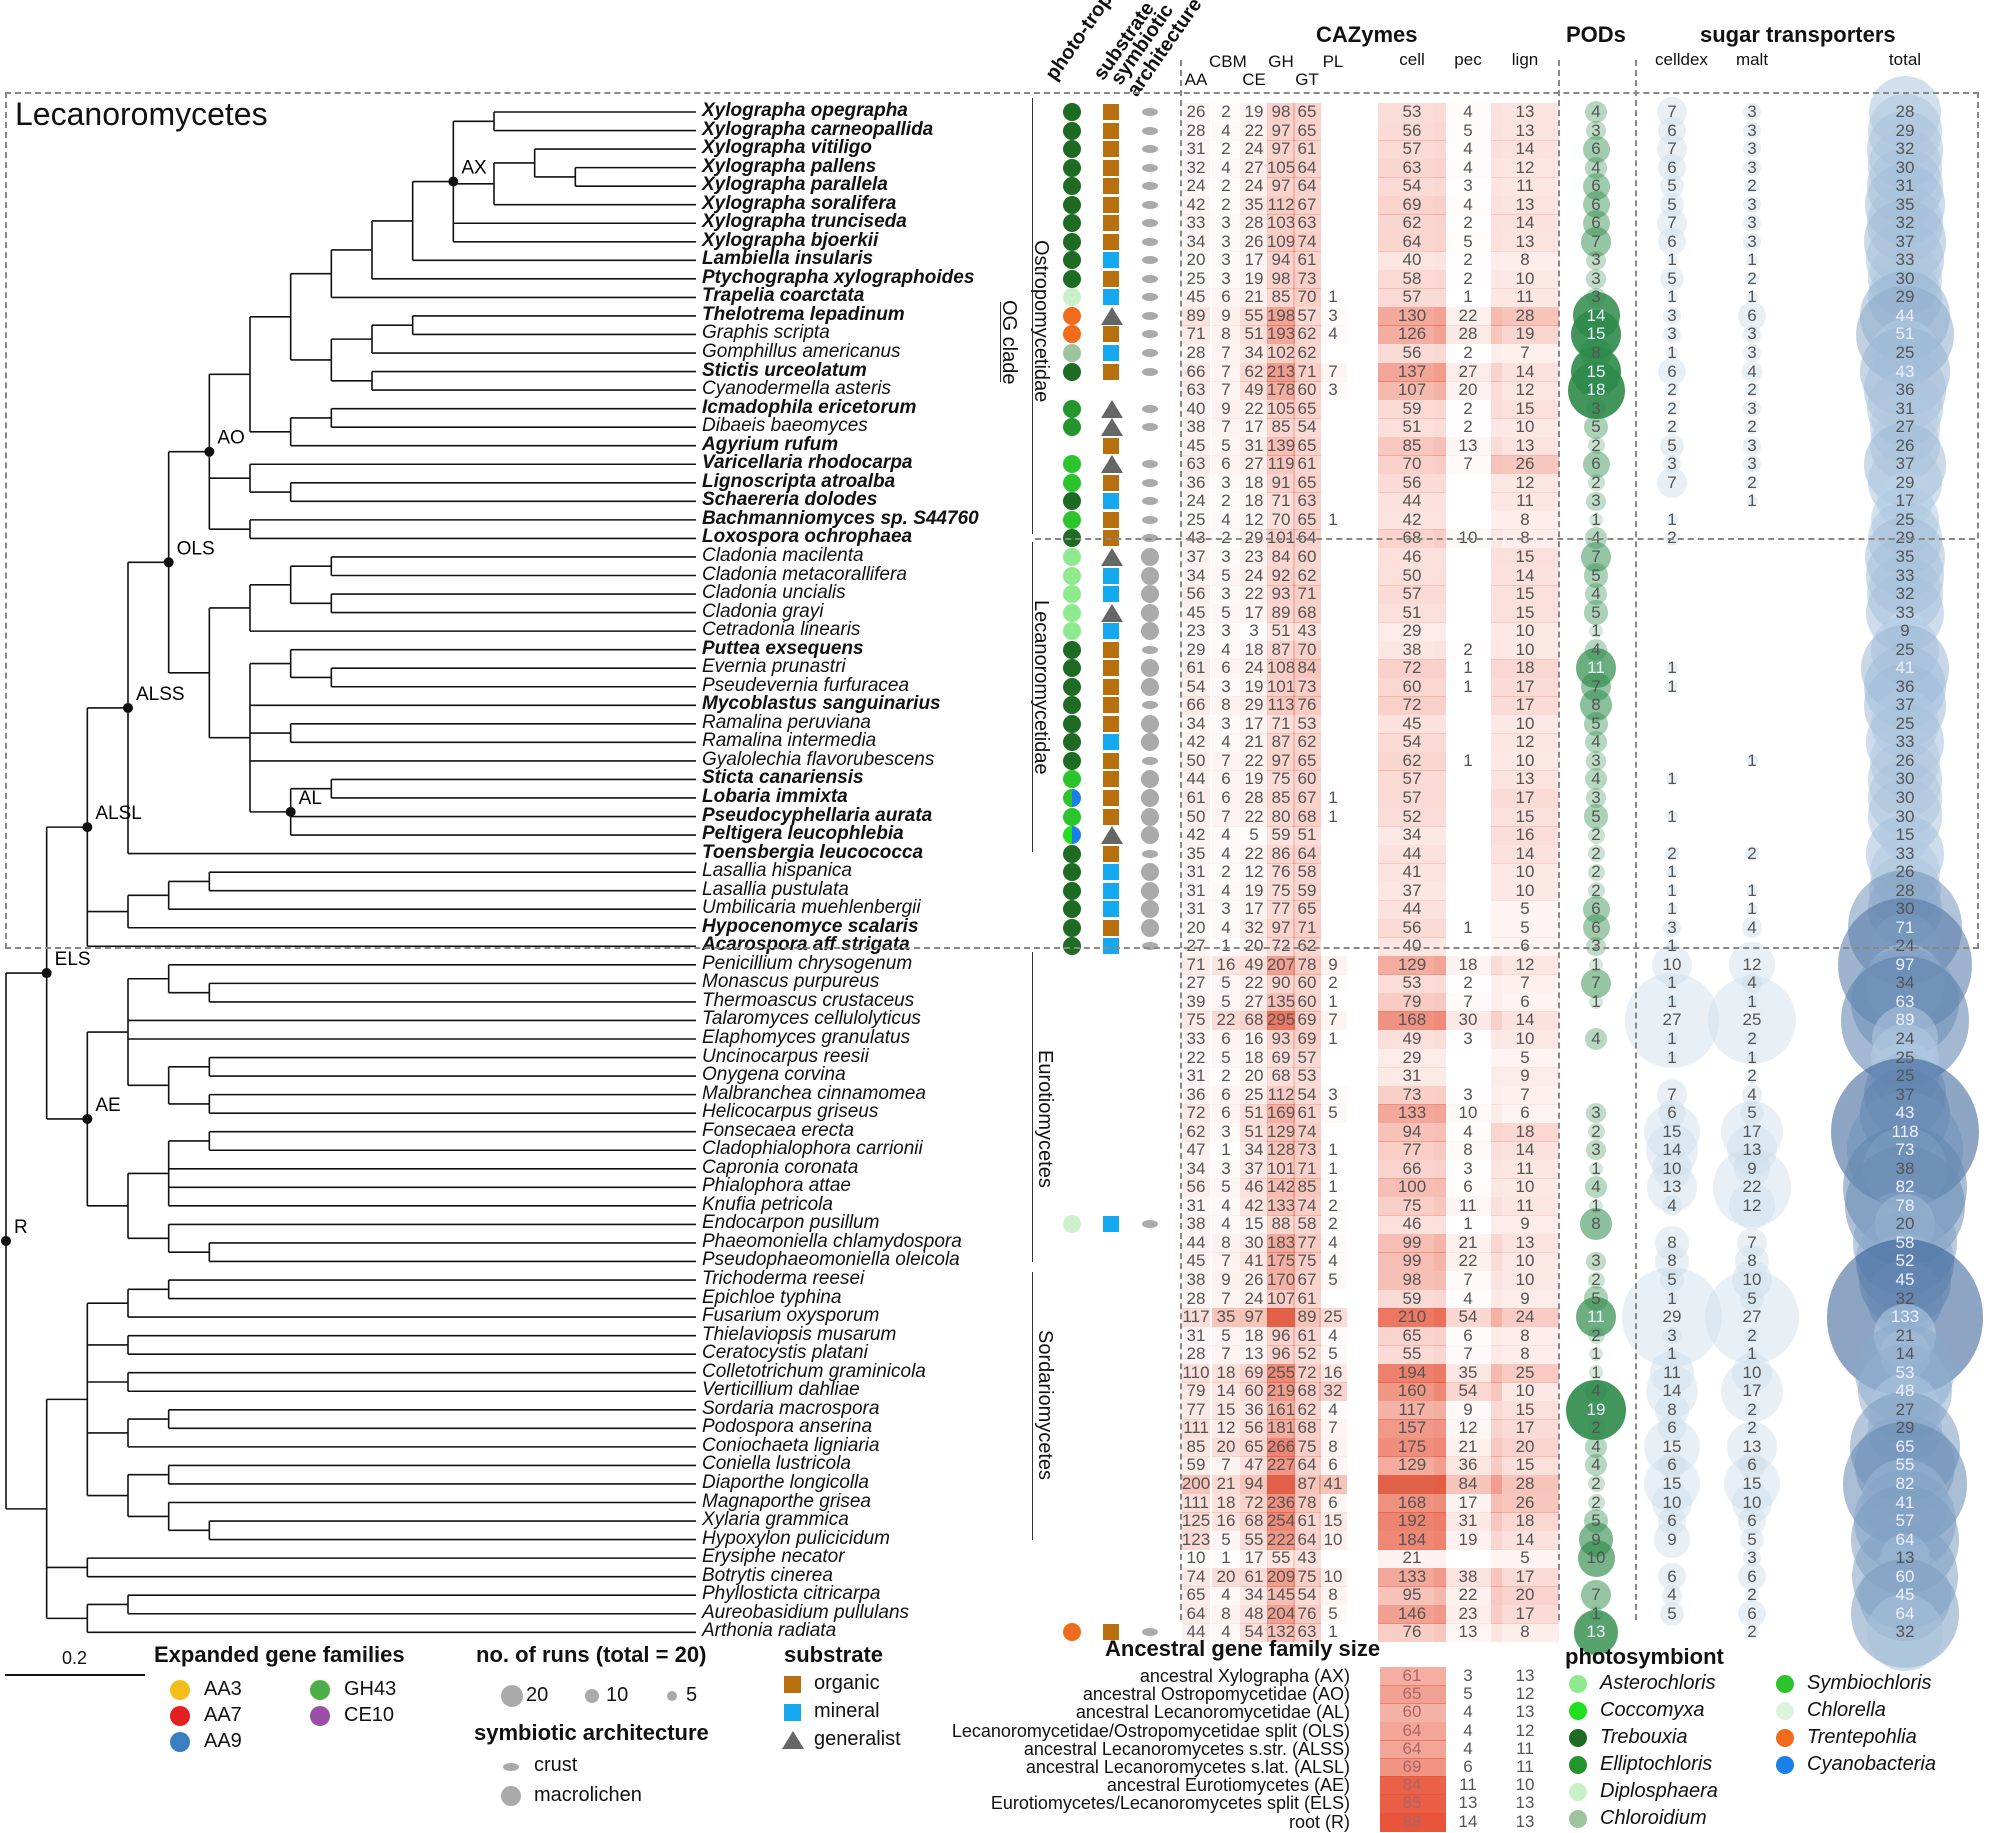  What do you see at coordinates (1672, 1187) in the screenshot?
I see `value-celldex: 13` at bounding box center [1672, 1187].